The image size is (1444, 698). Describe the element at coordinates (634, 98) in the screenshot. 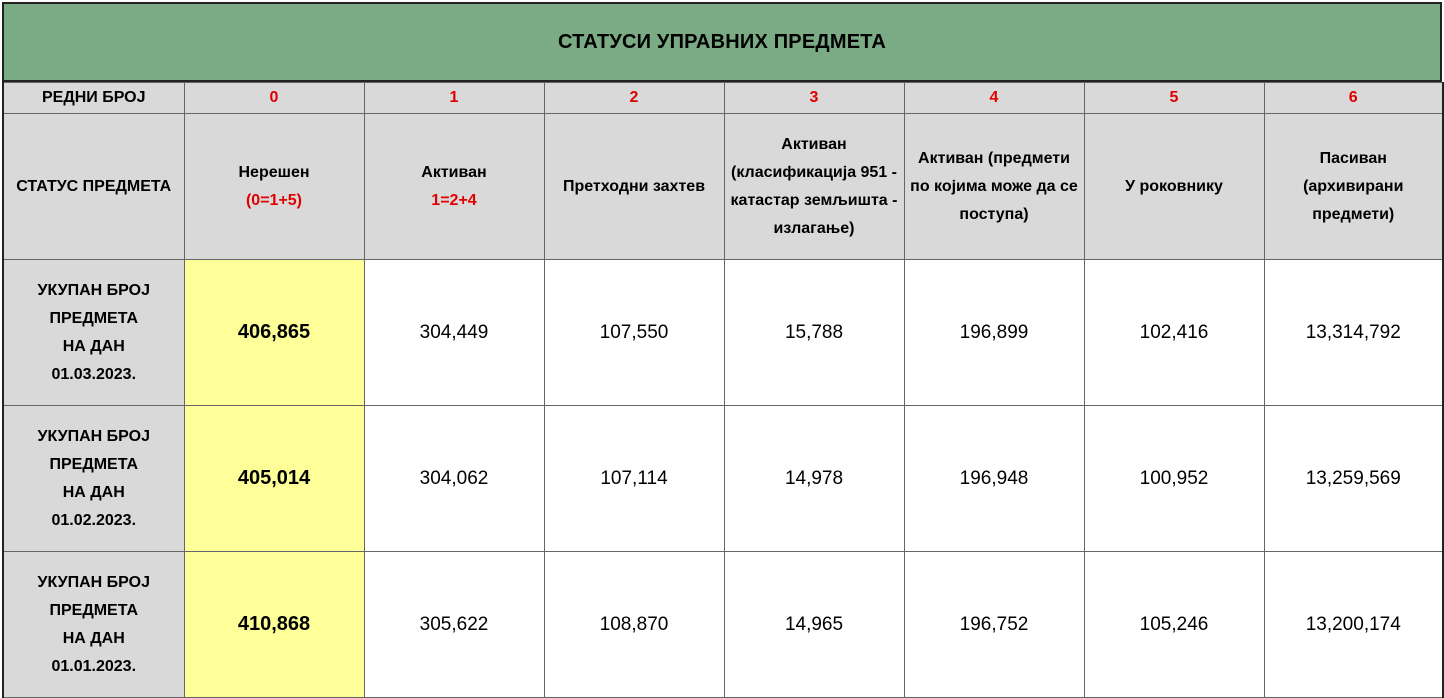

I see `index-number-2: 2` at that location.